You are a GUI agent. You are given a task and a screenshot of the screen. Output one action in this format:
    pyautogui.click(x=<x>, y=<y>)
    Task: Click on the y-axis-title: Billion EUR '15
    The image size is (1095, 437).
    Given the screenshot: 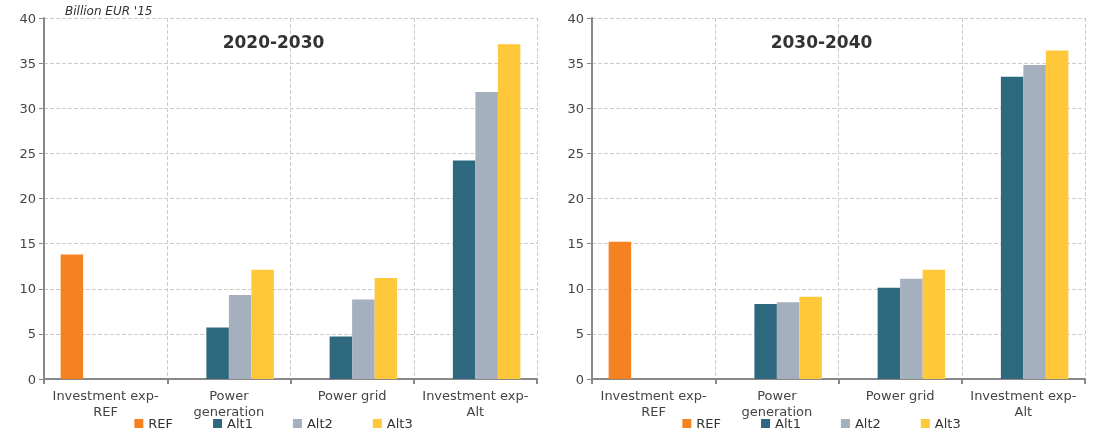 What is the action you would take?
    pyautogui.click(x=109, y=11)
    